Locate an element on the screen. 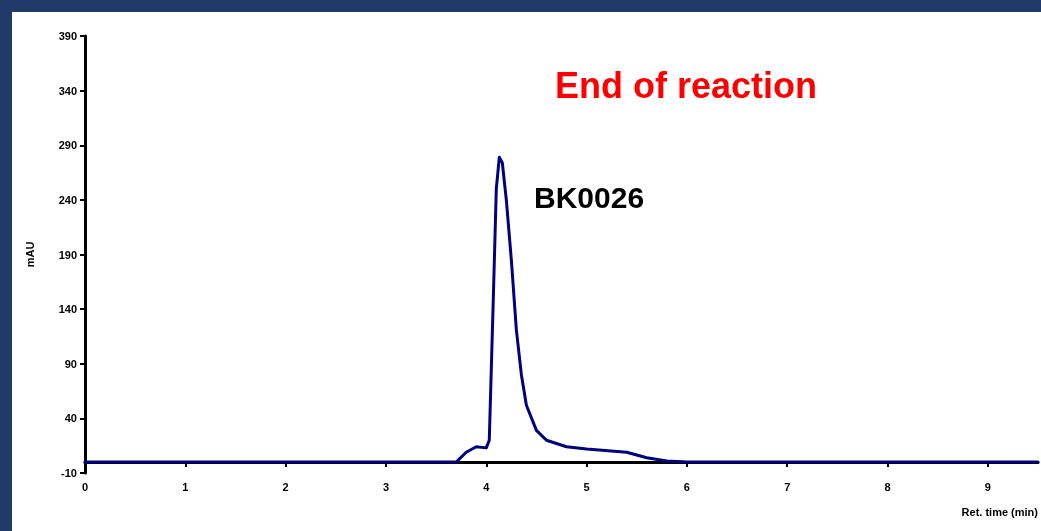 The image size is (1041, 531). y-tick-label: 390 is located at coordinates (67, 36).